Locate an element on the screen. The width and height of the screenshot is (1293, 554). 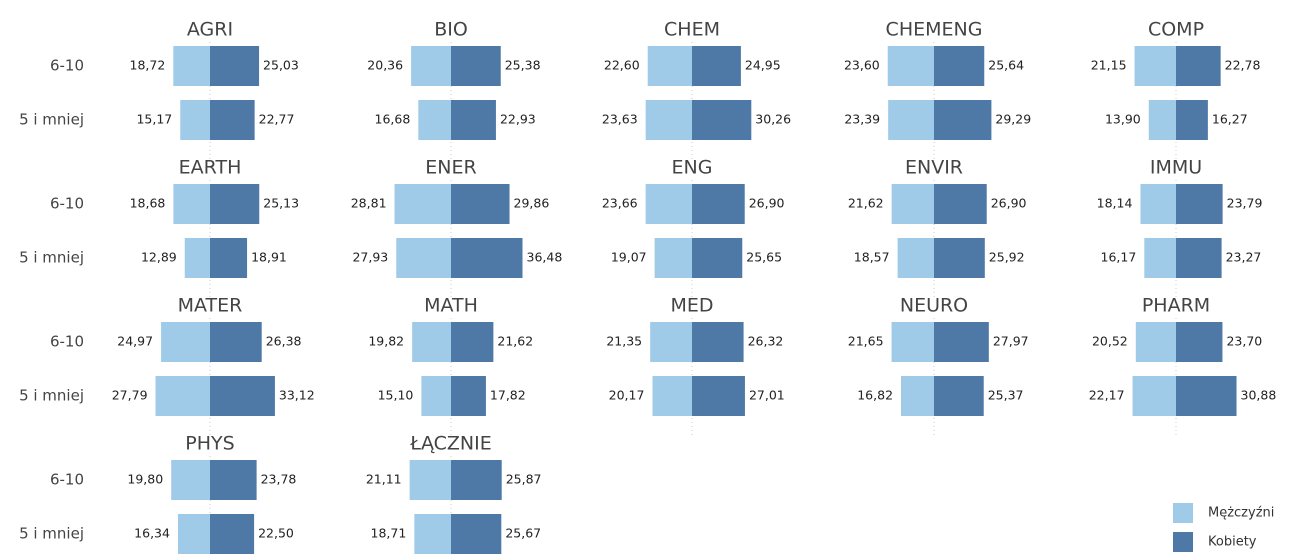
value-label: 36,48 is located at coordinates (545, 257).